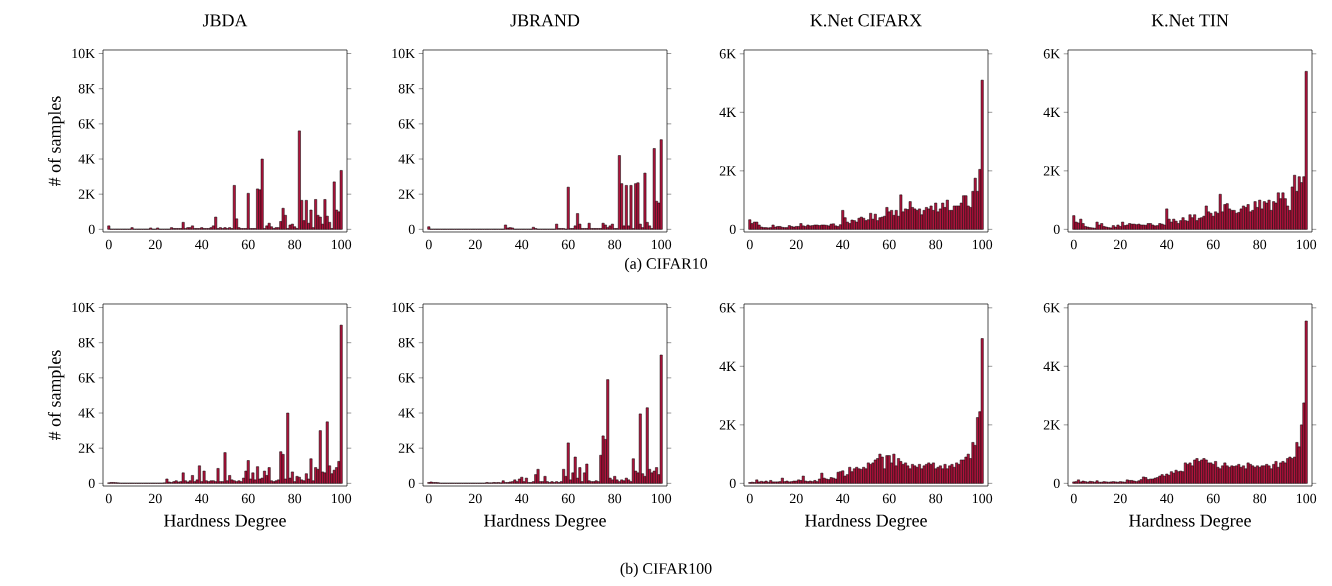 The width and height of the screenshot is (1332, 586). Describe the element at coordinates (225, 20) in the screenshot. I see `chart-title: JBDA` at that location.